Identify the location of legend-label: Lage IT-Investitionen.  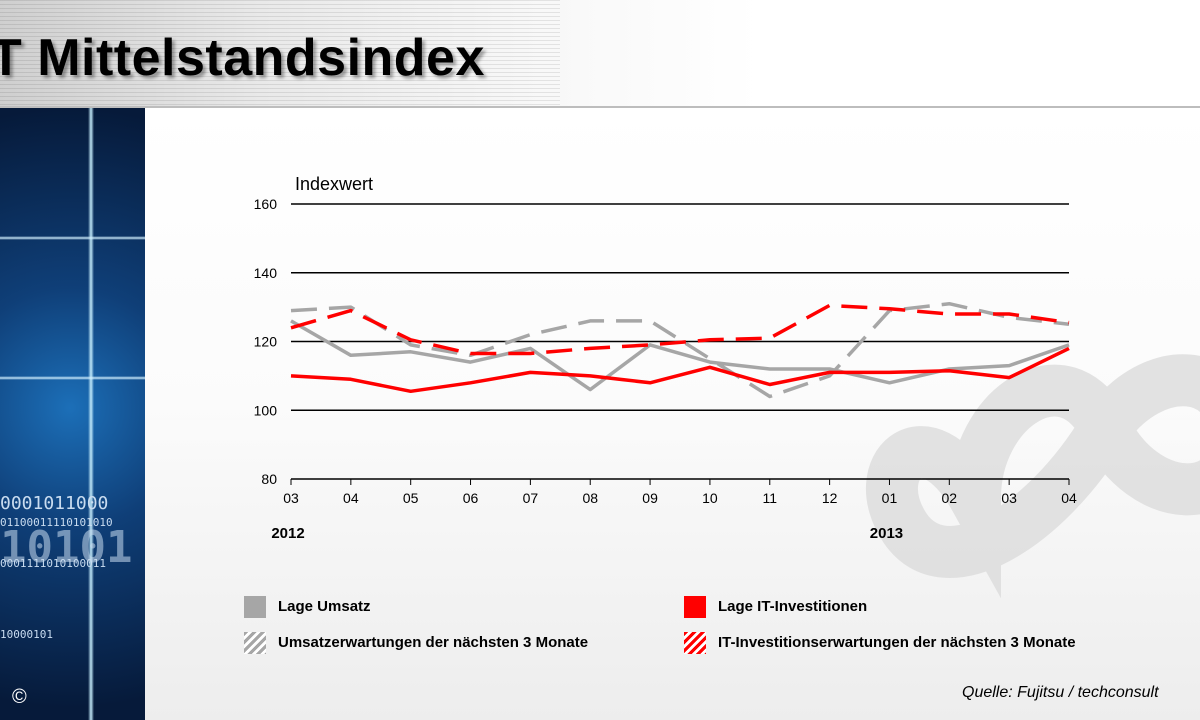
(793, 606).